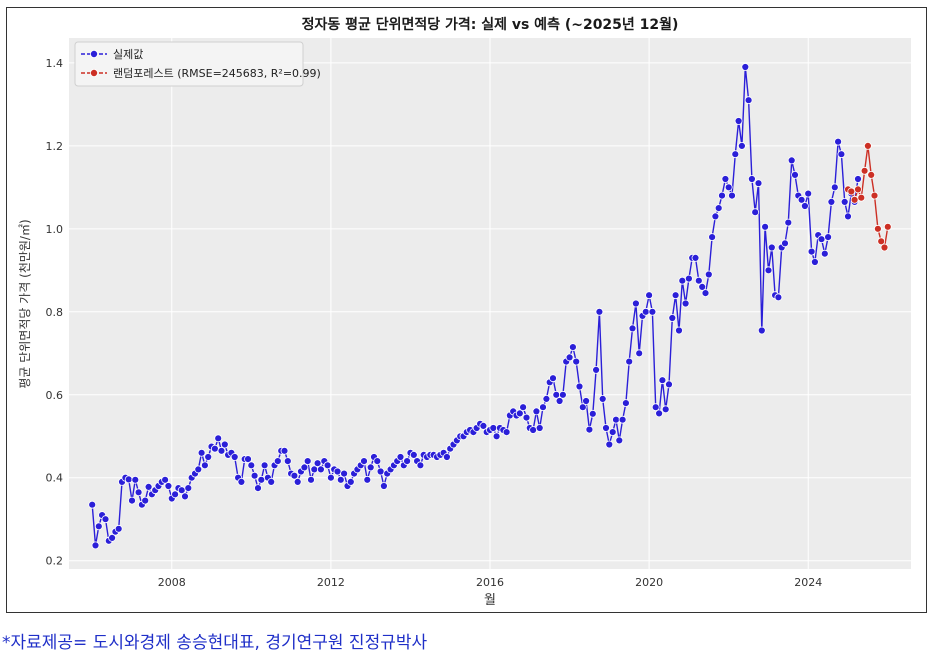 Image resolution: width=943 pixels, height=660 pixels. What do you see at coordinates (649, 582) in the screenshot?
I see `x-tick-label: 2020` at bounding box center [649, 582].